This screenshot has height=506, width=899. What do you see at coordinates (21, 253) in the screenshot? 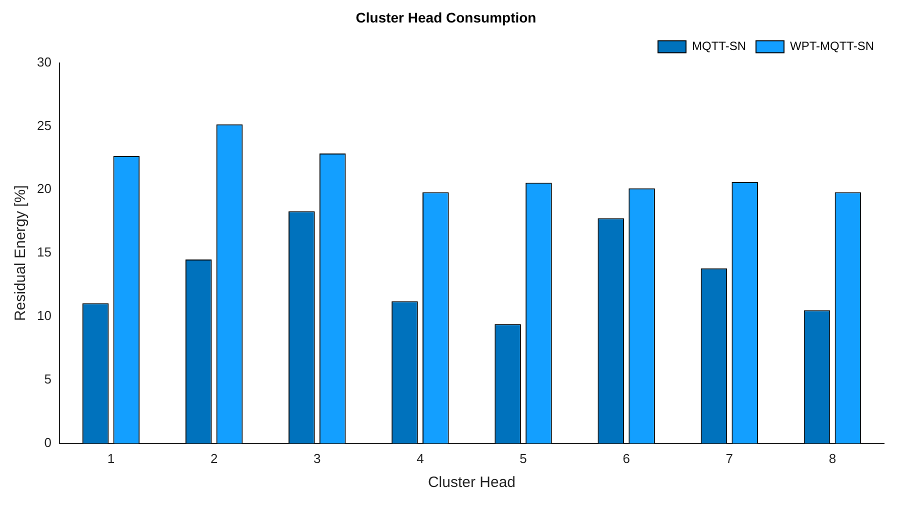
I see `y-axis-title: Residual Energy [%]` at bounding box center [21, 253].